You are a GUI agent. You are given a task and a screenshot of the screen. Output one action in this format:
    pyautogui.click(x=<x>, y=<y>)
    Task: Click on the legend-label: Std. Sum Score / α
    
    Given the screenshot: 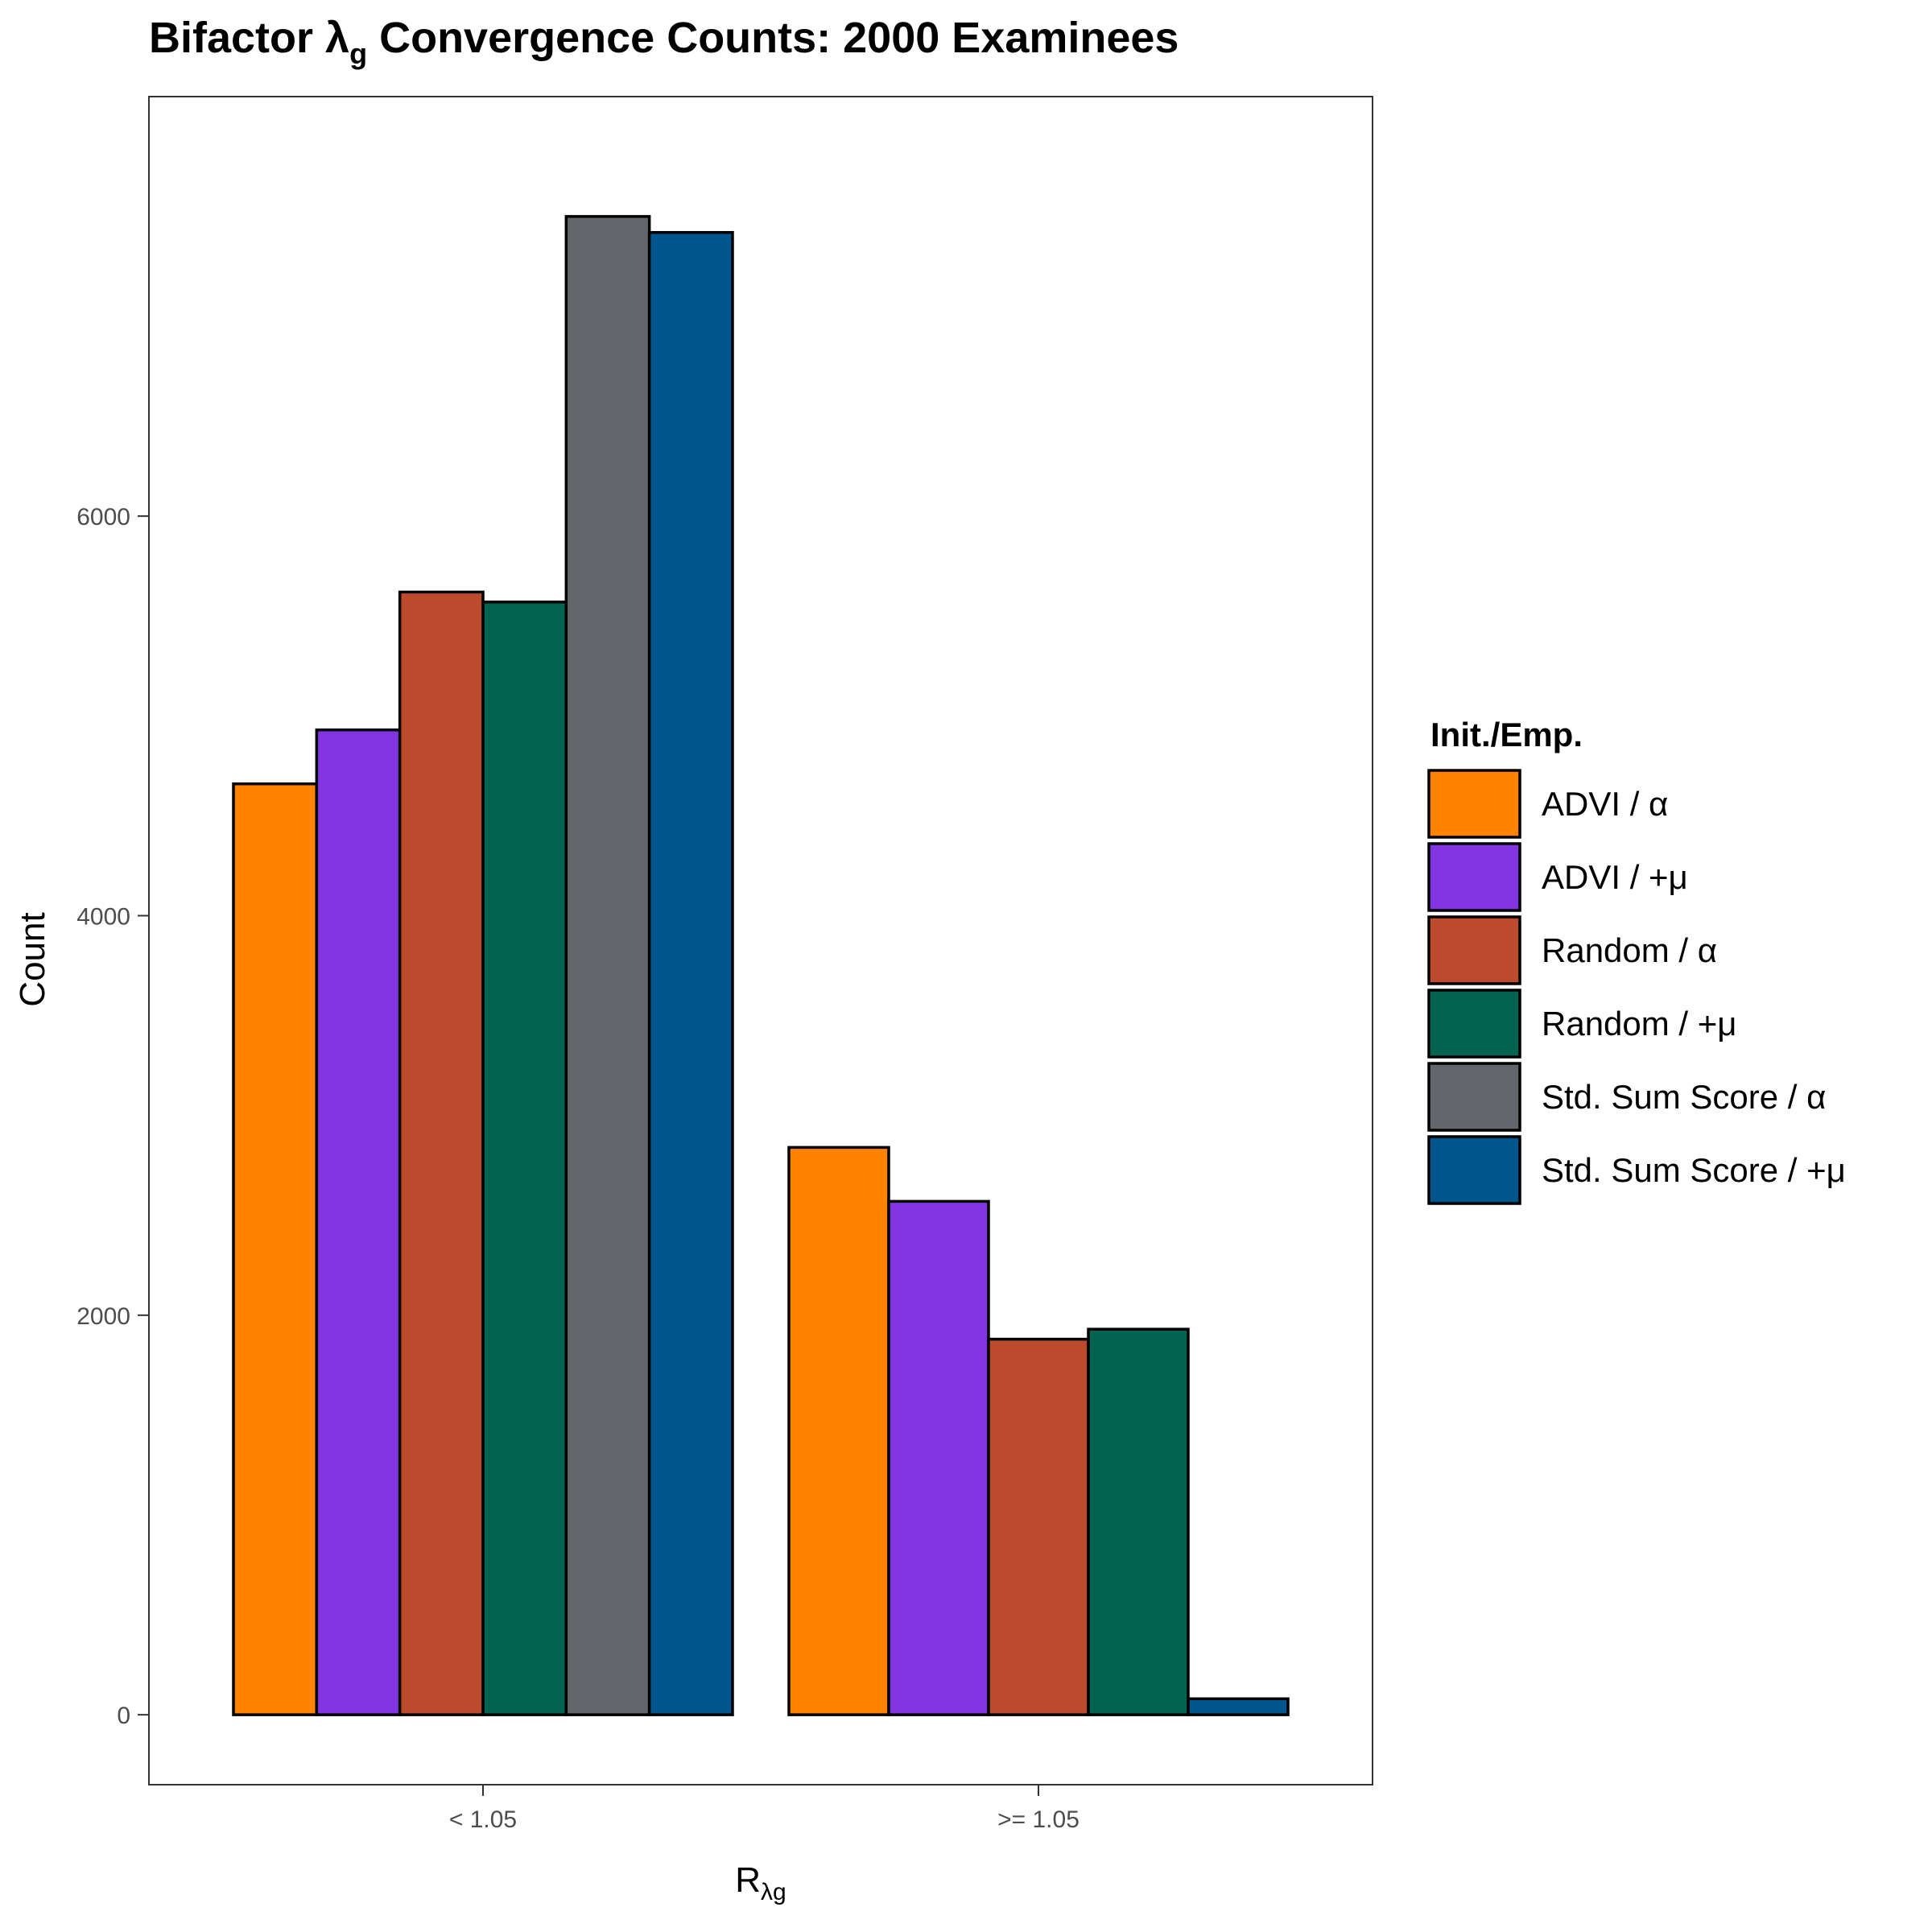 What is the action you would take?
    pyautogui.click(x=1684, y=1097)
    